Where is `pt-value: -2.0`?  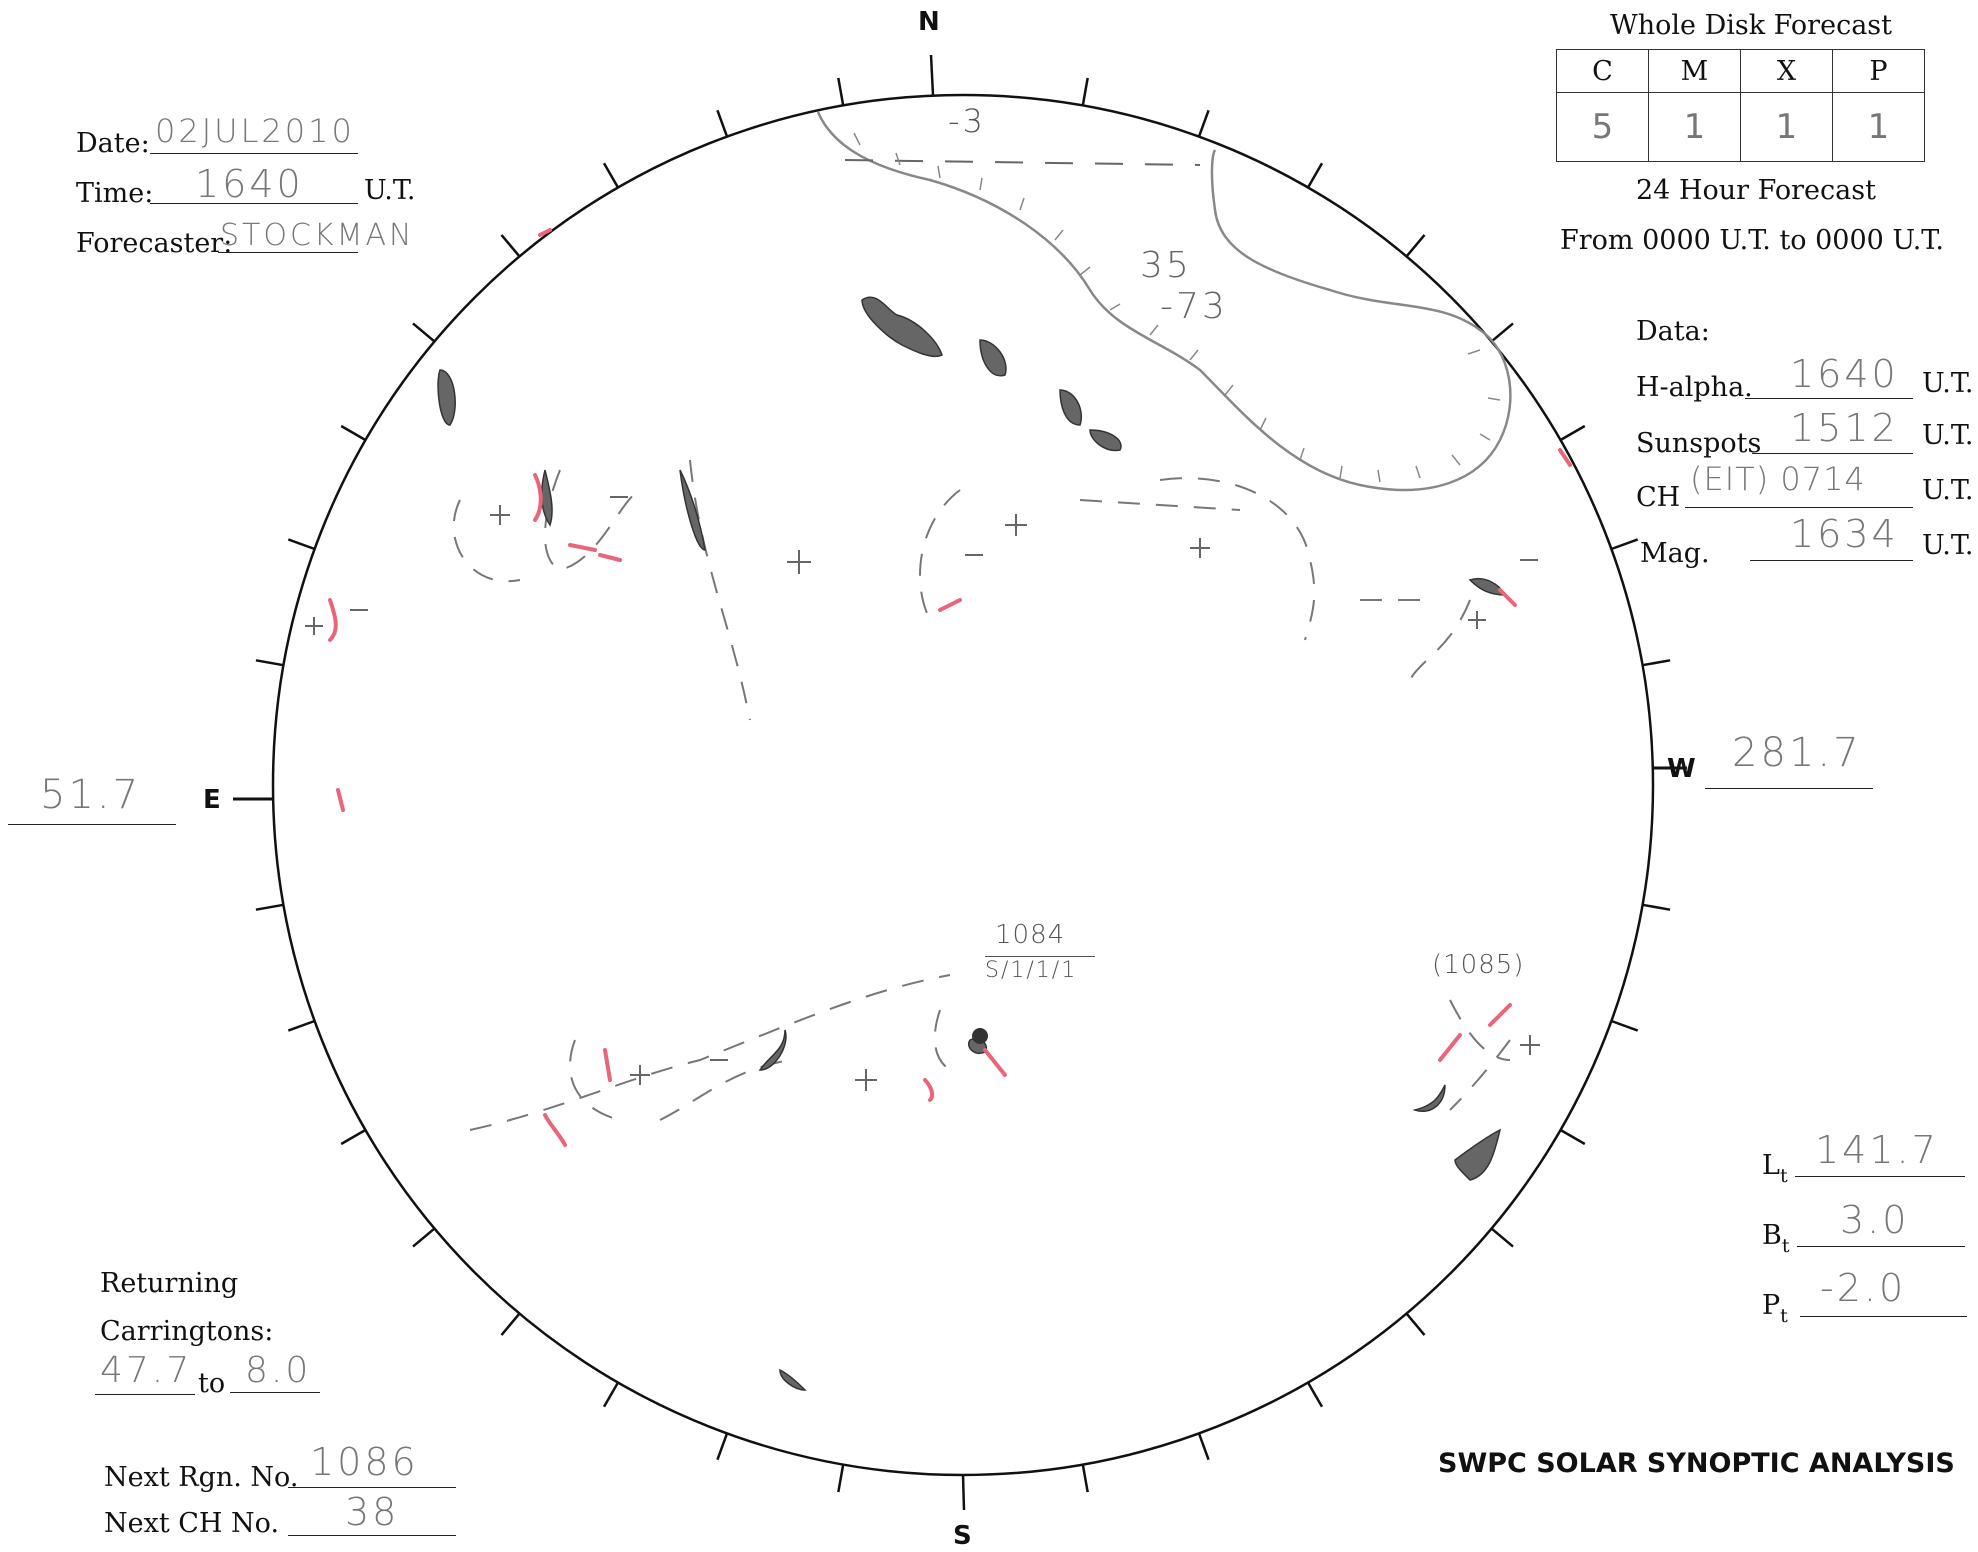 pt-value: -2.0 is located at coordinates (1863, 1288).